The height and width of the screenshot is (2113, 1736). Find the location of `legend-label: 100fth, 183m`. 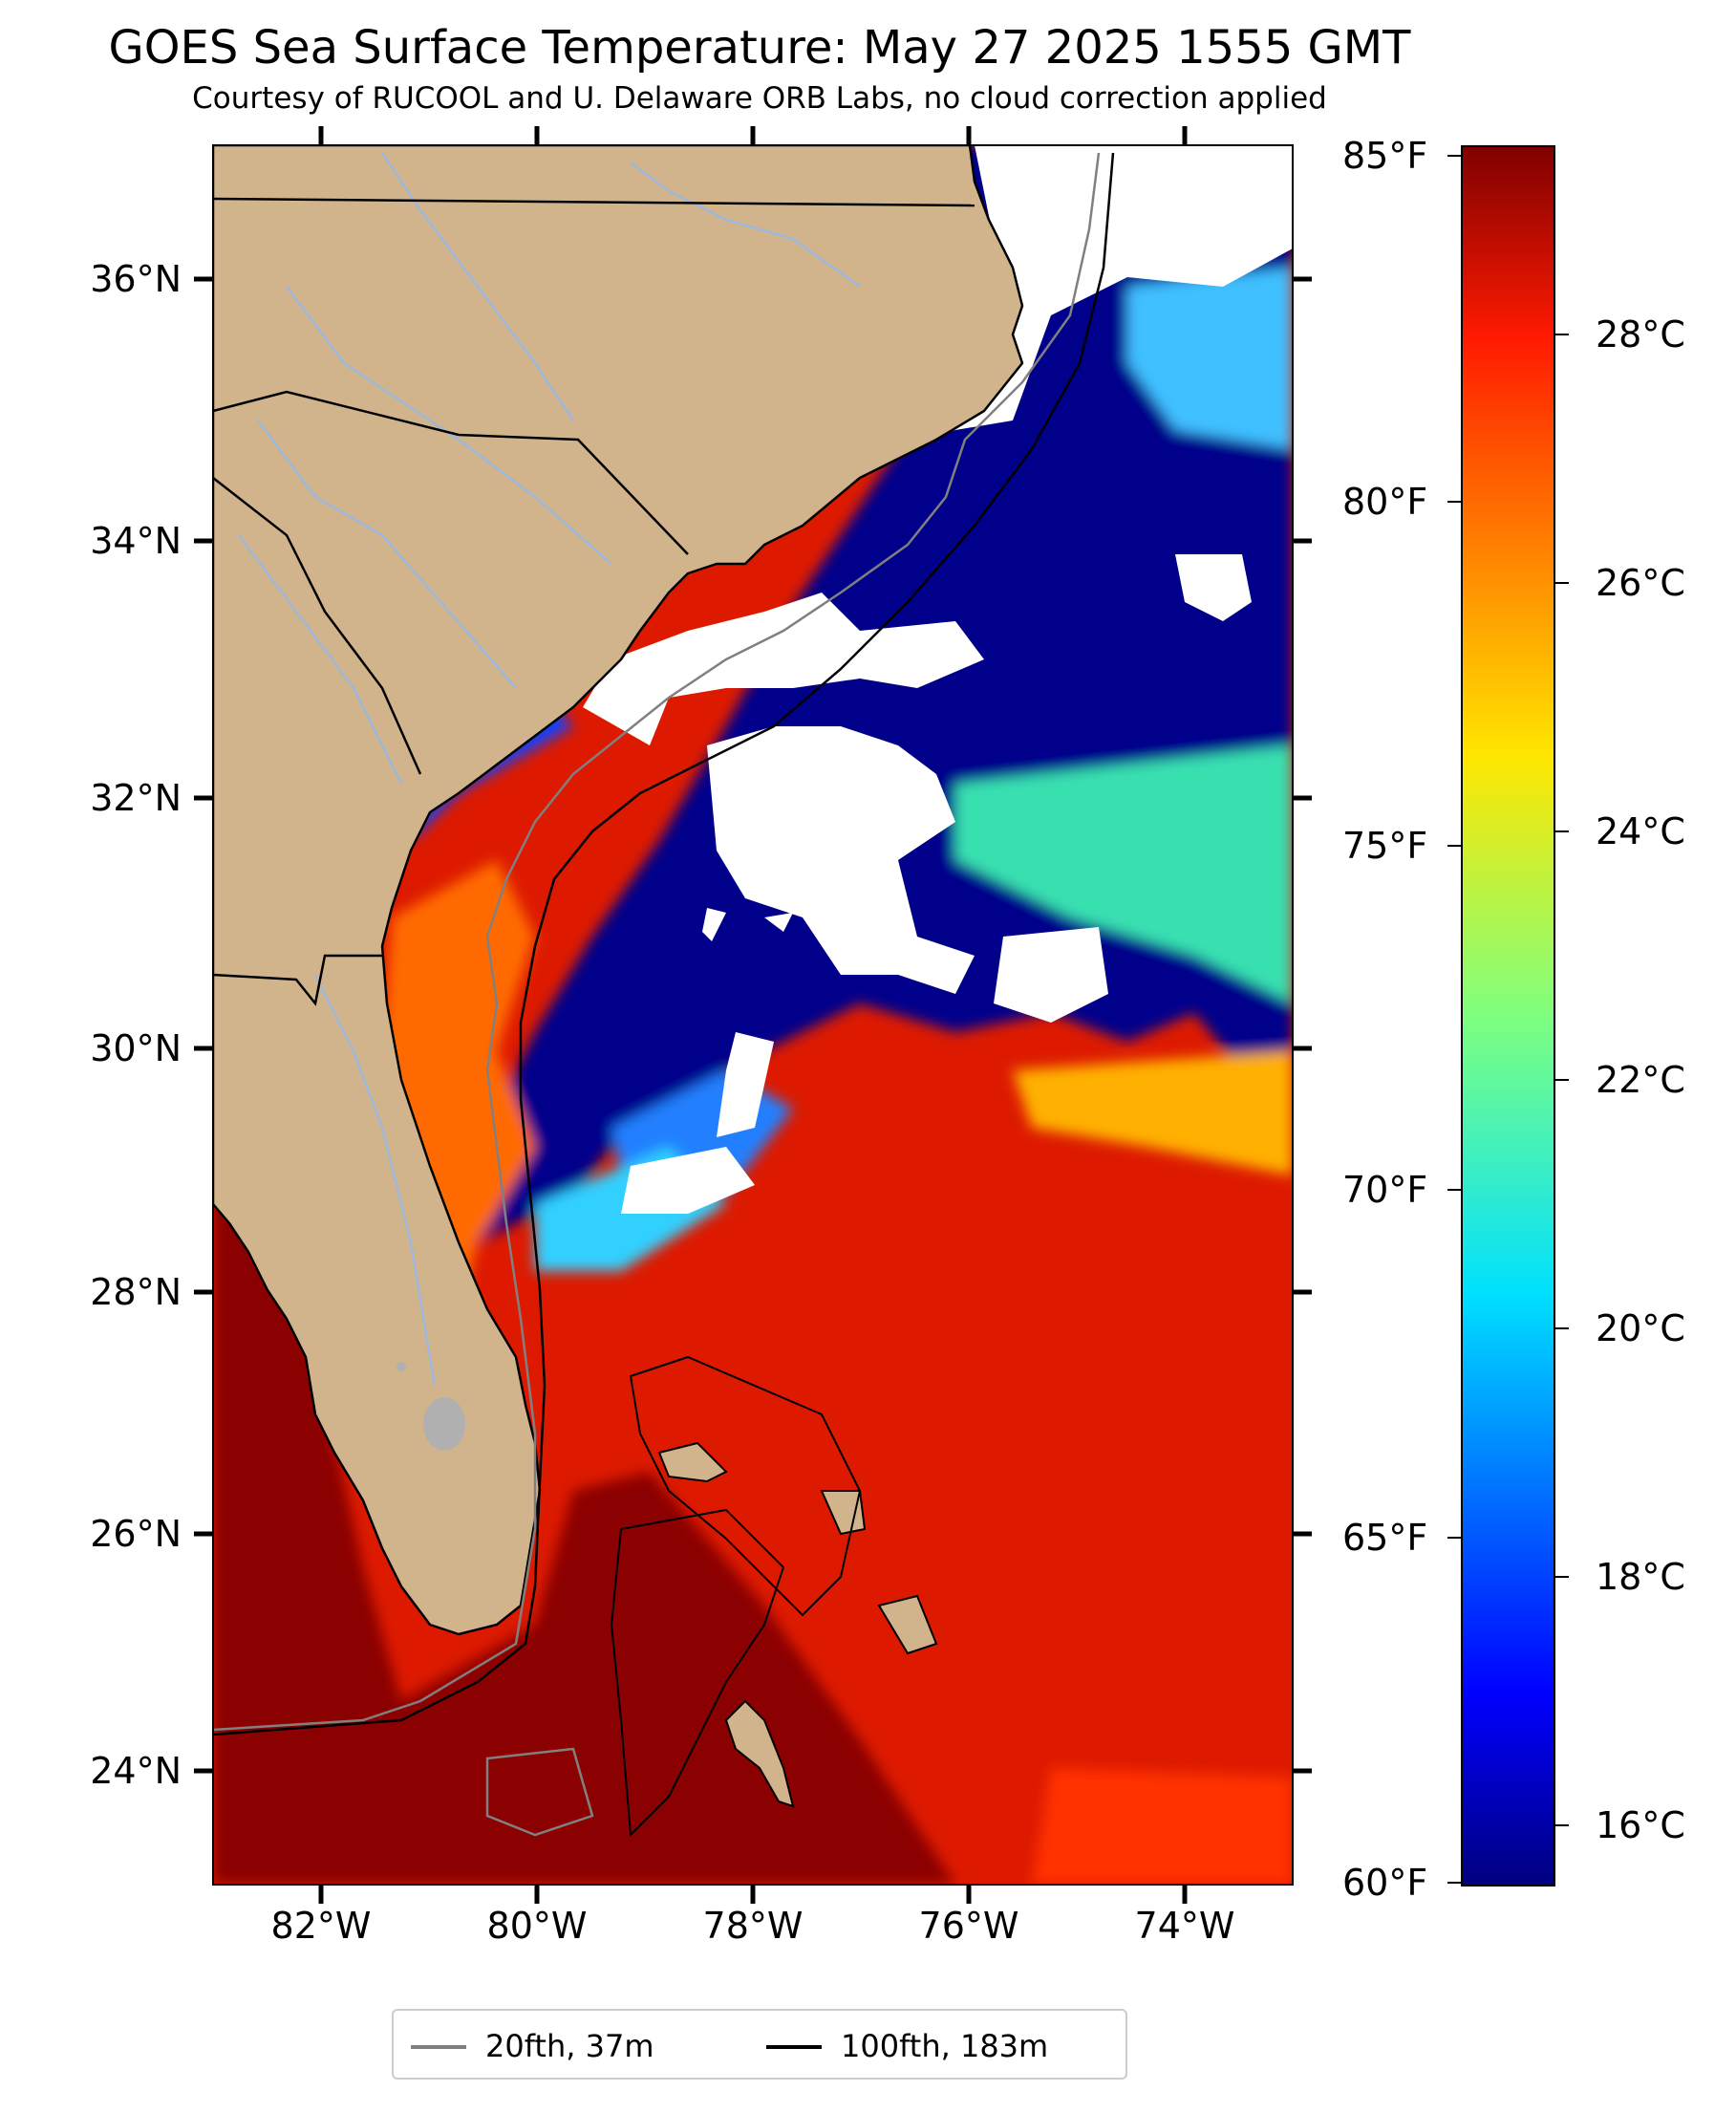

legend-label: 100fth, 183m is located at coordinates (945, 2046).